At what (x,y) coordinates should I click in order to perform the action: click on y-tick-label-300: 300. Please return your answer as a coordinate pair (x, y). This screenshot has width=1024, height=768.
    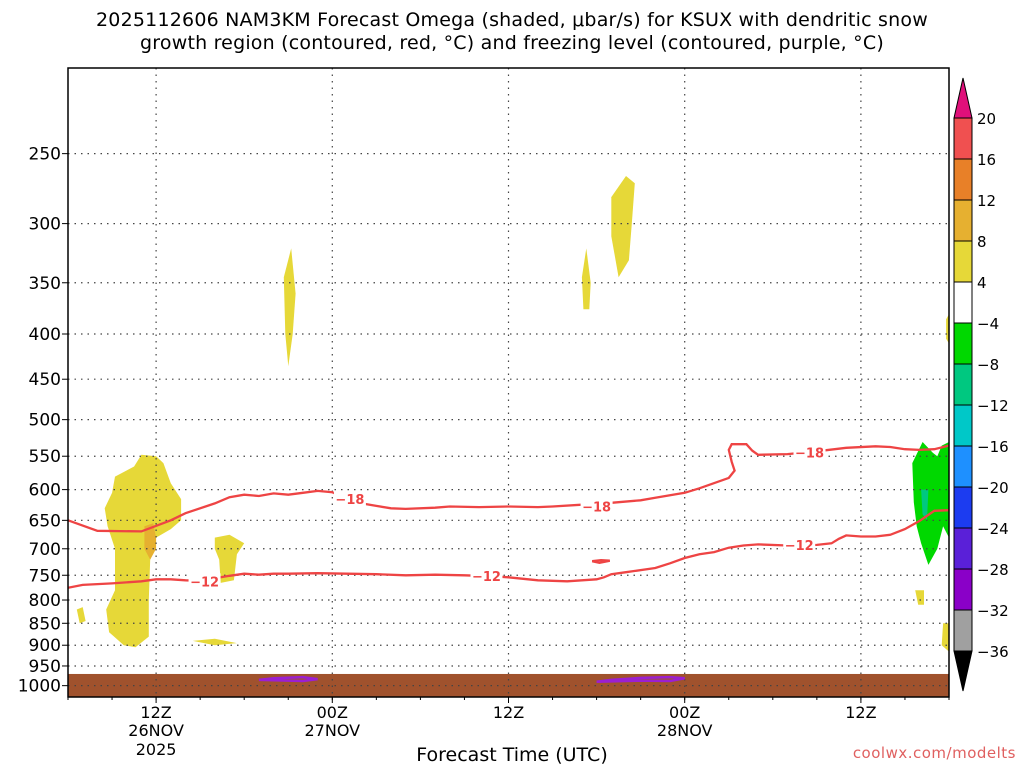
    Looking at the image, I should click on (45, 225).